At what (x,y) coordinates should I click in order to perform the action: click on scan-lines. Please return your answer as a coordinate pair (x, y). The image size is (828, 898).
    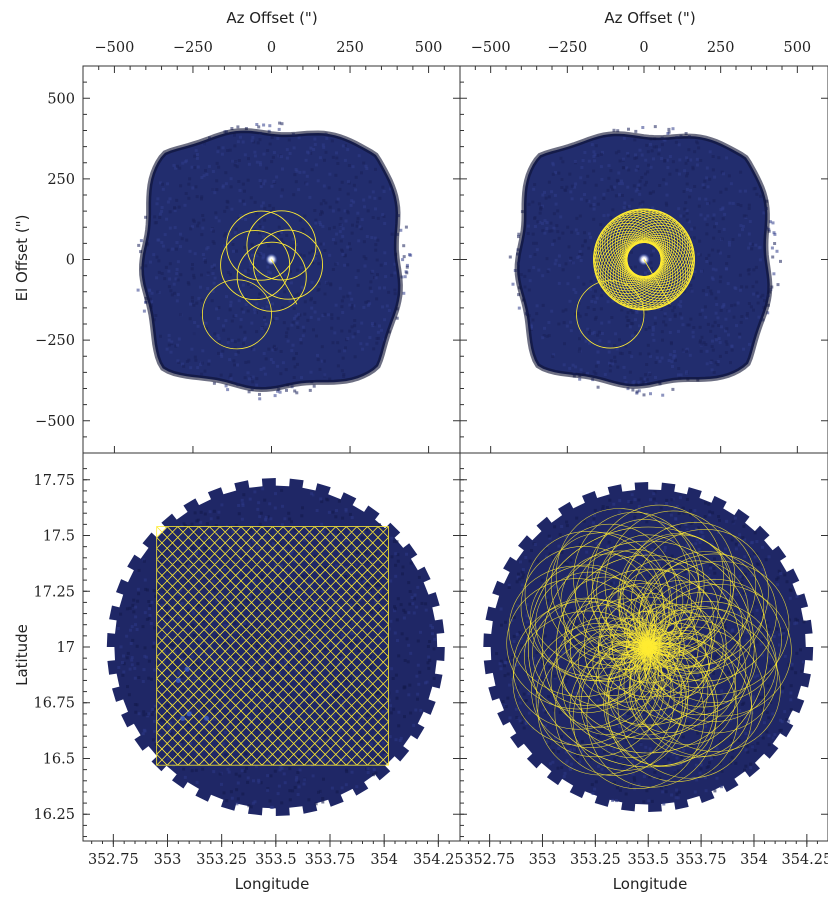
    Looking at the image, I should click on (272, 646).